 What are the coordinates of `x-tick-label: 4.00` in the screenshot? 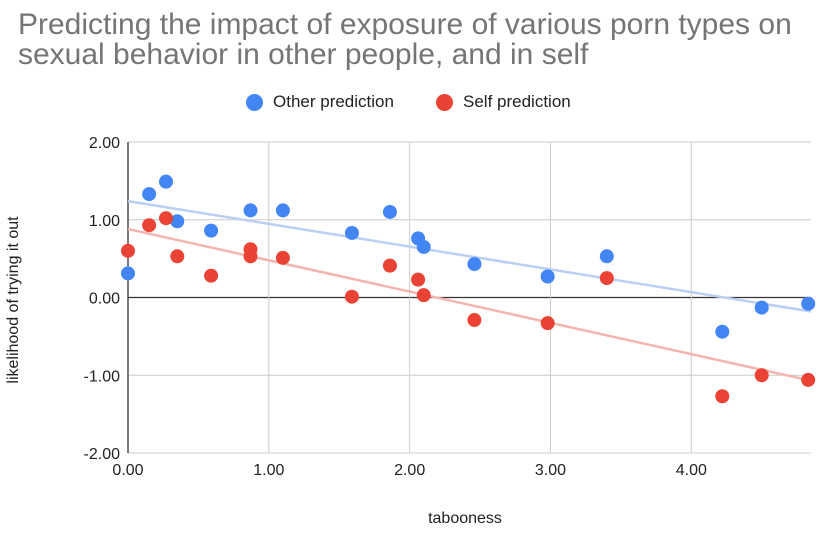 It's located at (691, 470).